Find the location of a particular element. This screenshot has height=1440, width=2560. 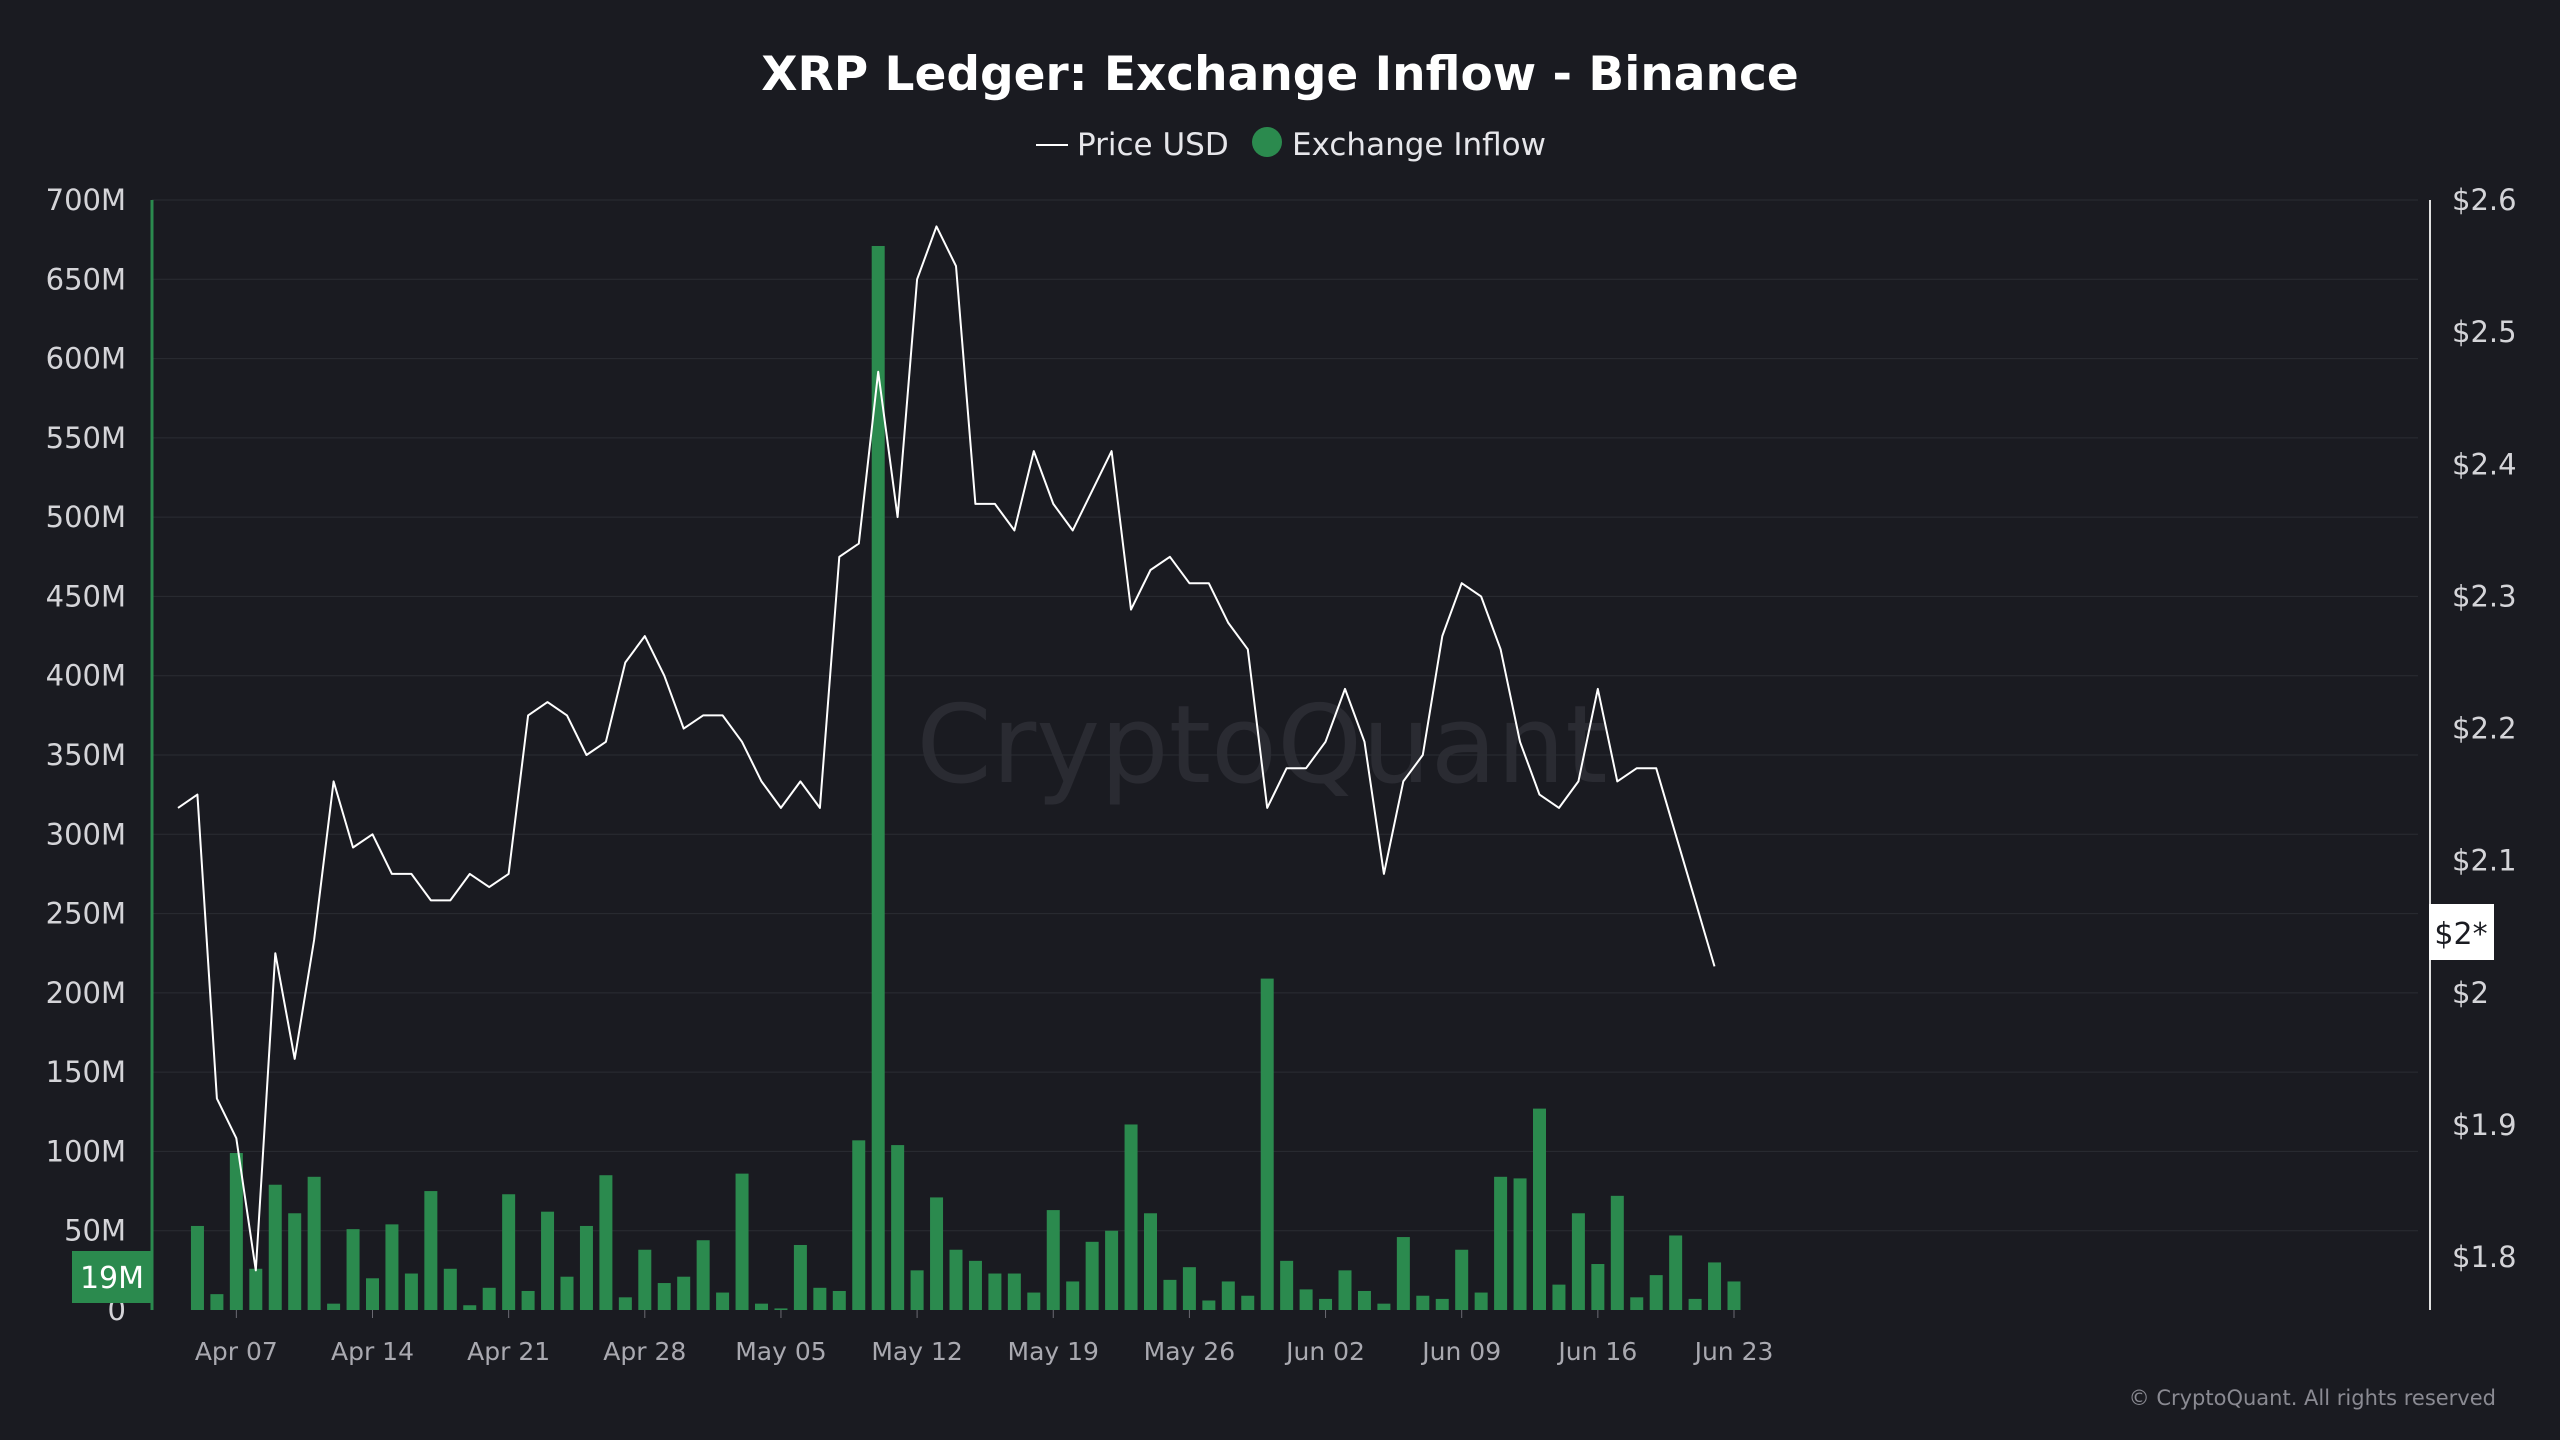

x-tick-label: May 12 is located at coordinates (916, 1351).